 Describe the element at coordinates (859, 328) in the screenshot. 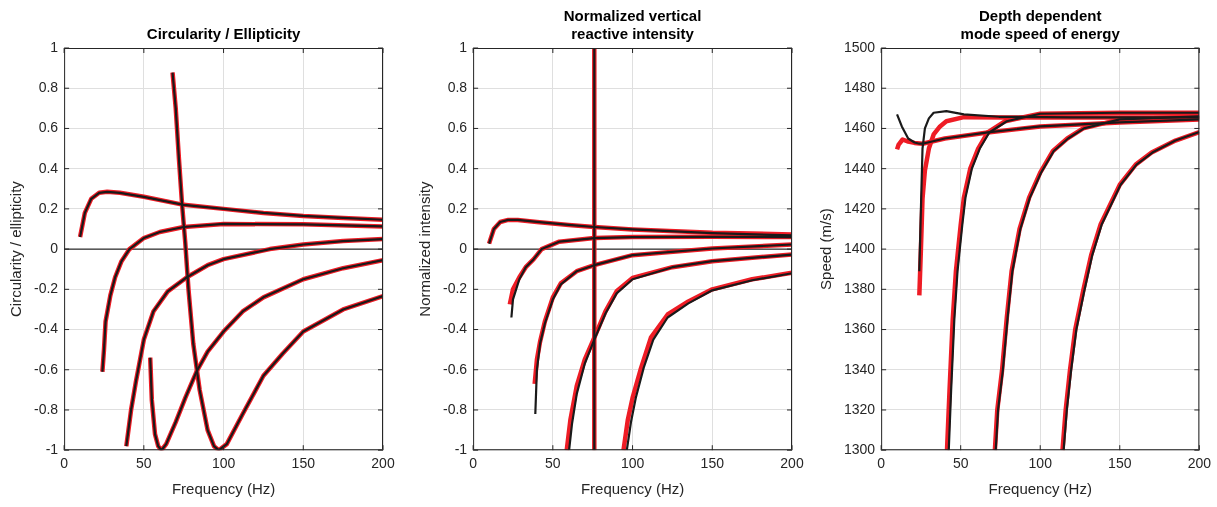

I see `y-tick-label: 1360` at that location.